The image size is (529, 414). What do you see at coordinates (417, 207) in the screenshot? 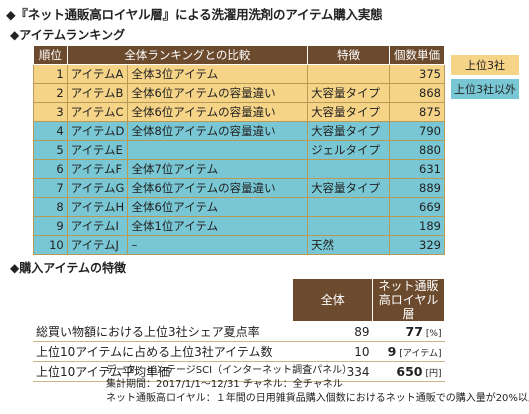
I see `price-cell: 669` at bounding box center [417, 207].